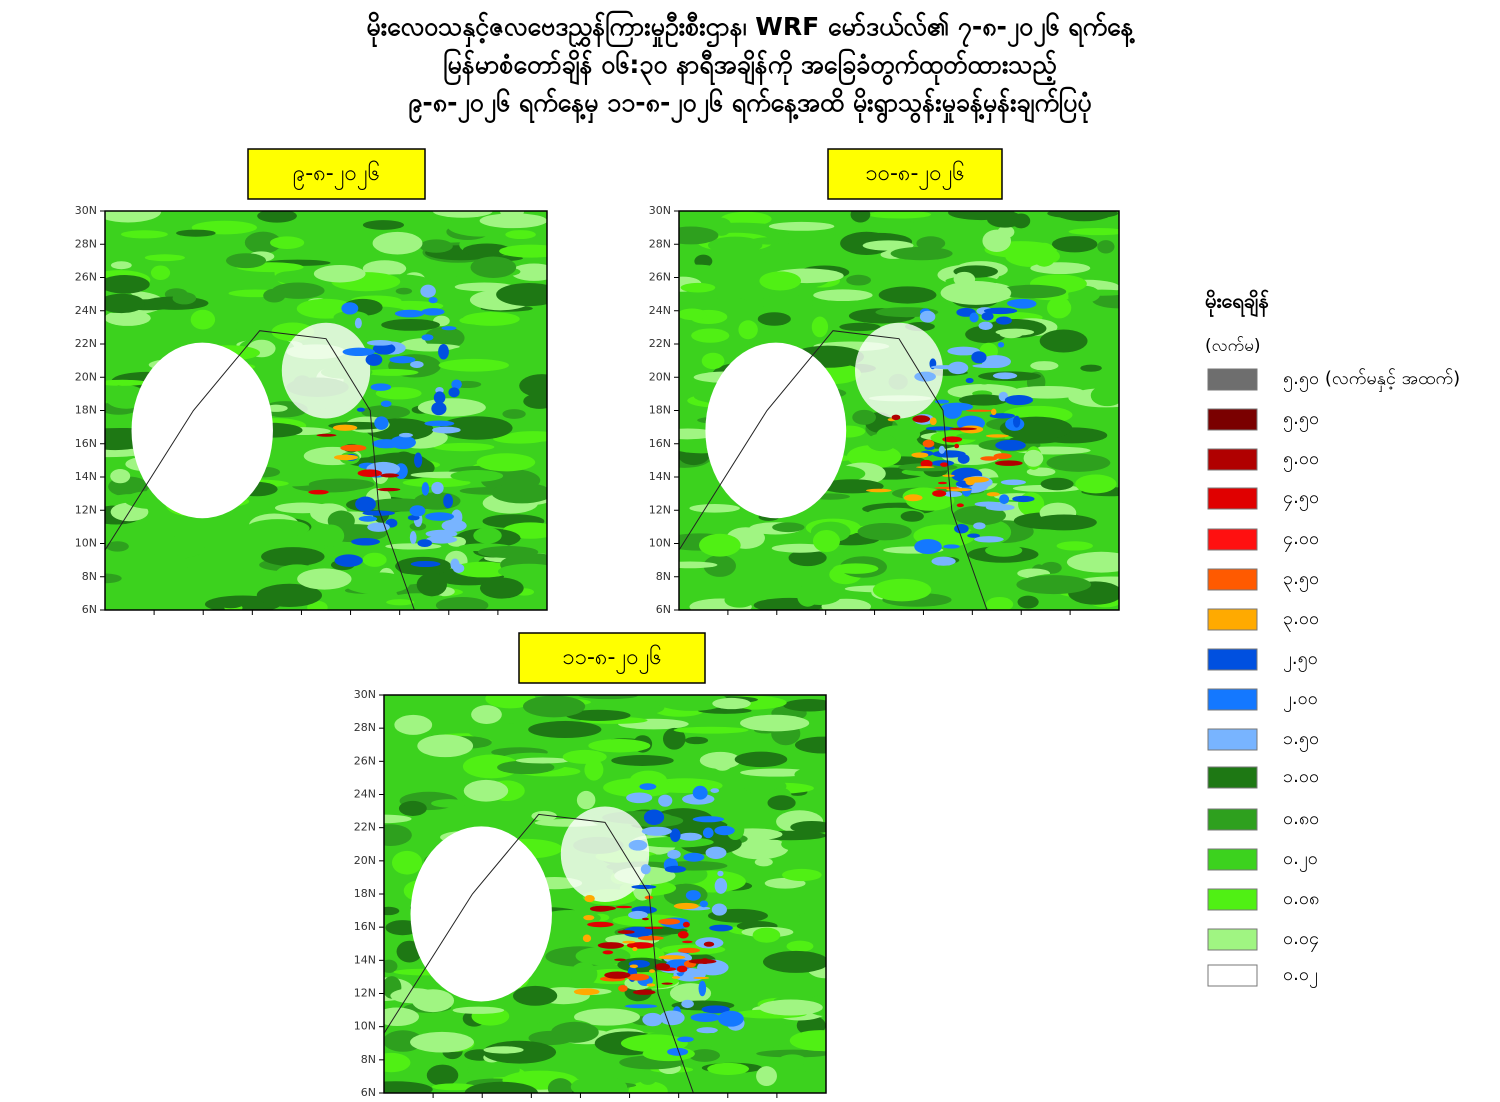 The height and width of the screenshot is (1102, 1500). Describe the element at coordinates (1300, 860) in the screenshot. I see `legend-label: ၀.၂၀` at that location.